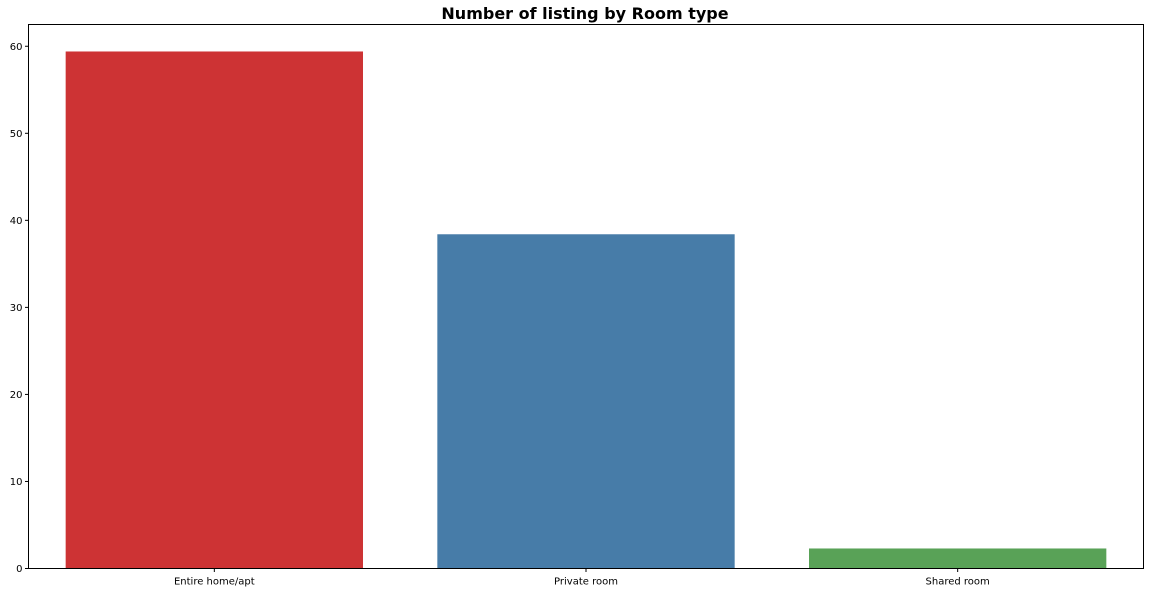 The image size is (1150, 592). I want to click on y-tick-label: 40, so click(16, 221).